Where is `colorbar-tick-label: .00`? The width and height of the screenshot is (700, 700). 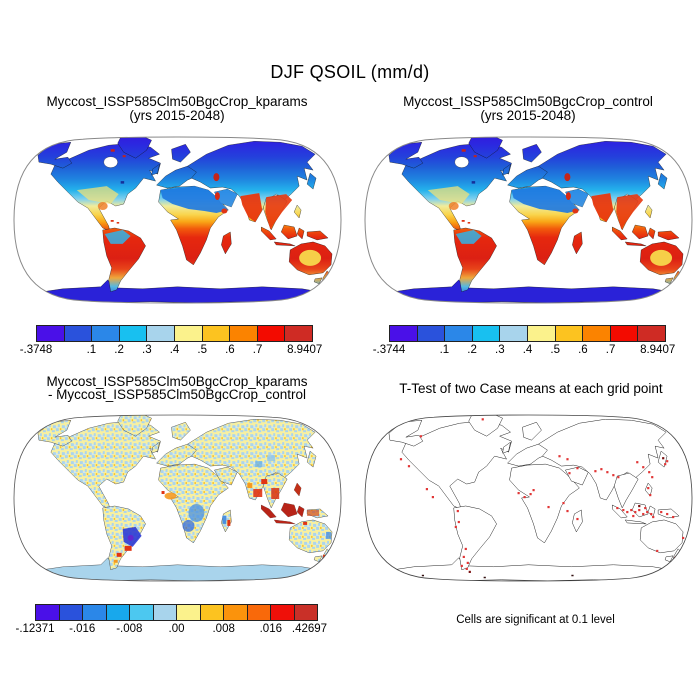
colorbar-tick-label: .00 is located at coordinates (176, 629).